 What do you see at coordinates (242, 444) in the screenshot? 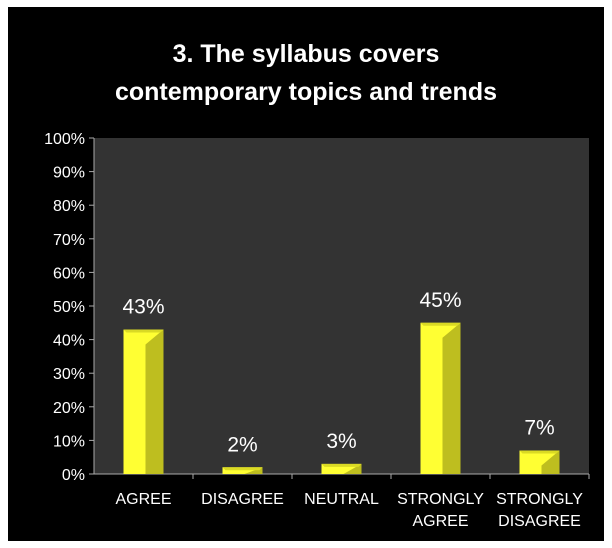
I see `data-label: 2%` at bounding box center [242, 444].